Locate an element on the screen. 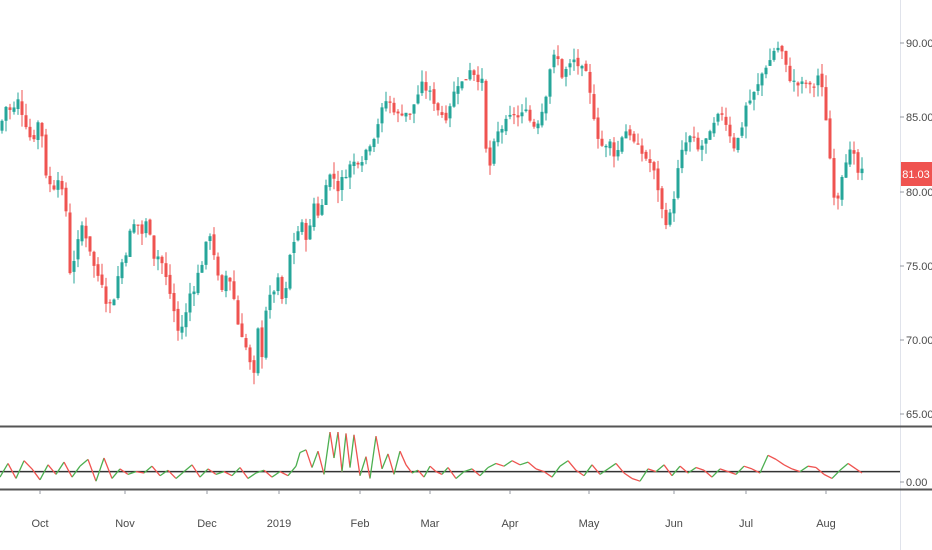 The width and height of the screenshot is (932, 550). price-tick-label-0: 90.00 is located at coordinates (919, 44).